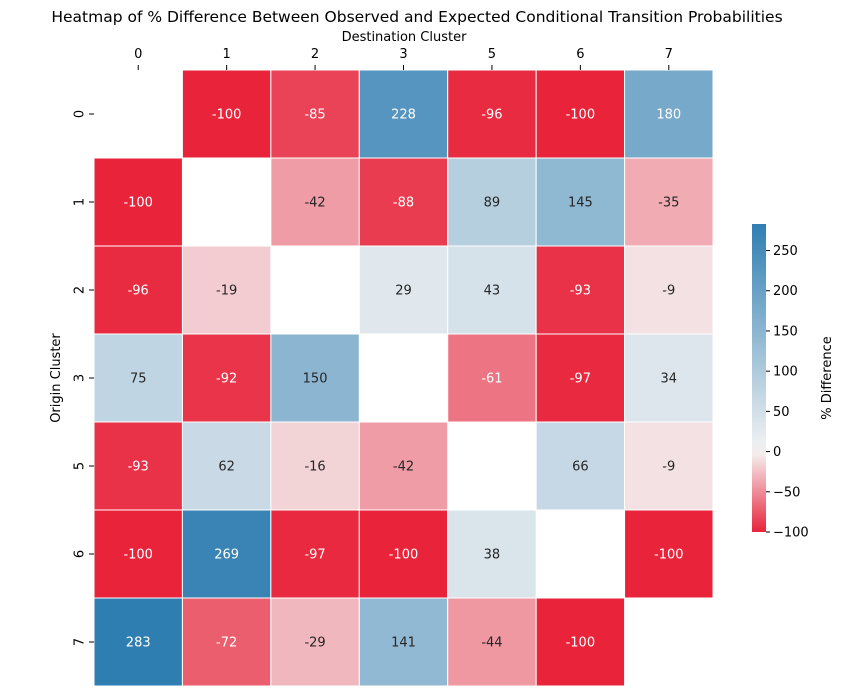 This screenshot has height=696, width=845. I want to click on y-axis-ticks: 0 1 2 3 5 6 7, so click(83, 378).